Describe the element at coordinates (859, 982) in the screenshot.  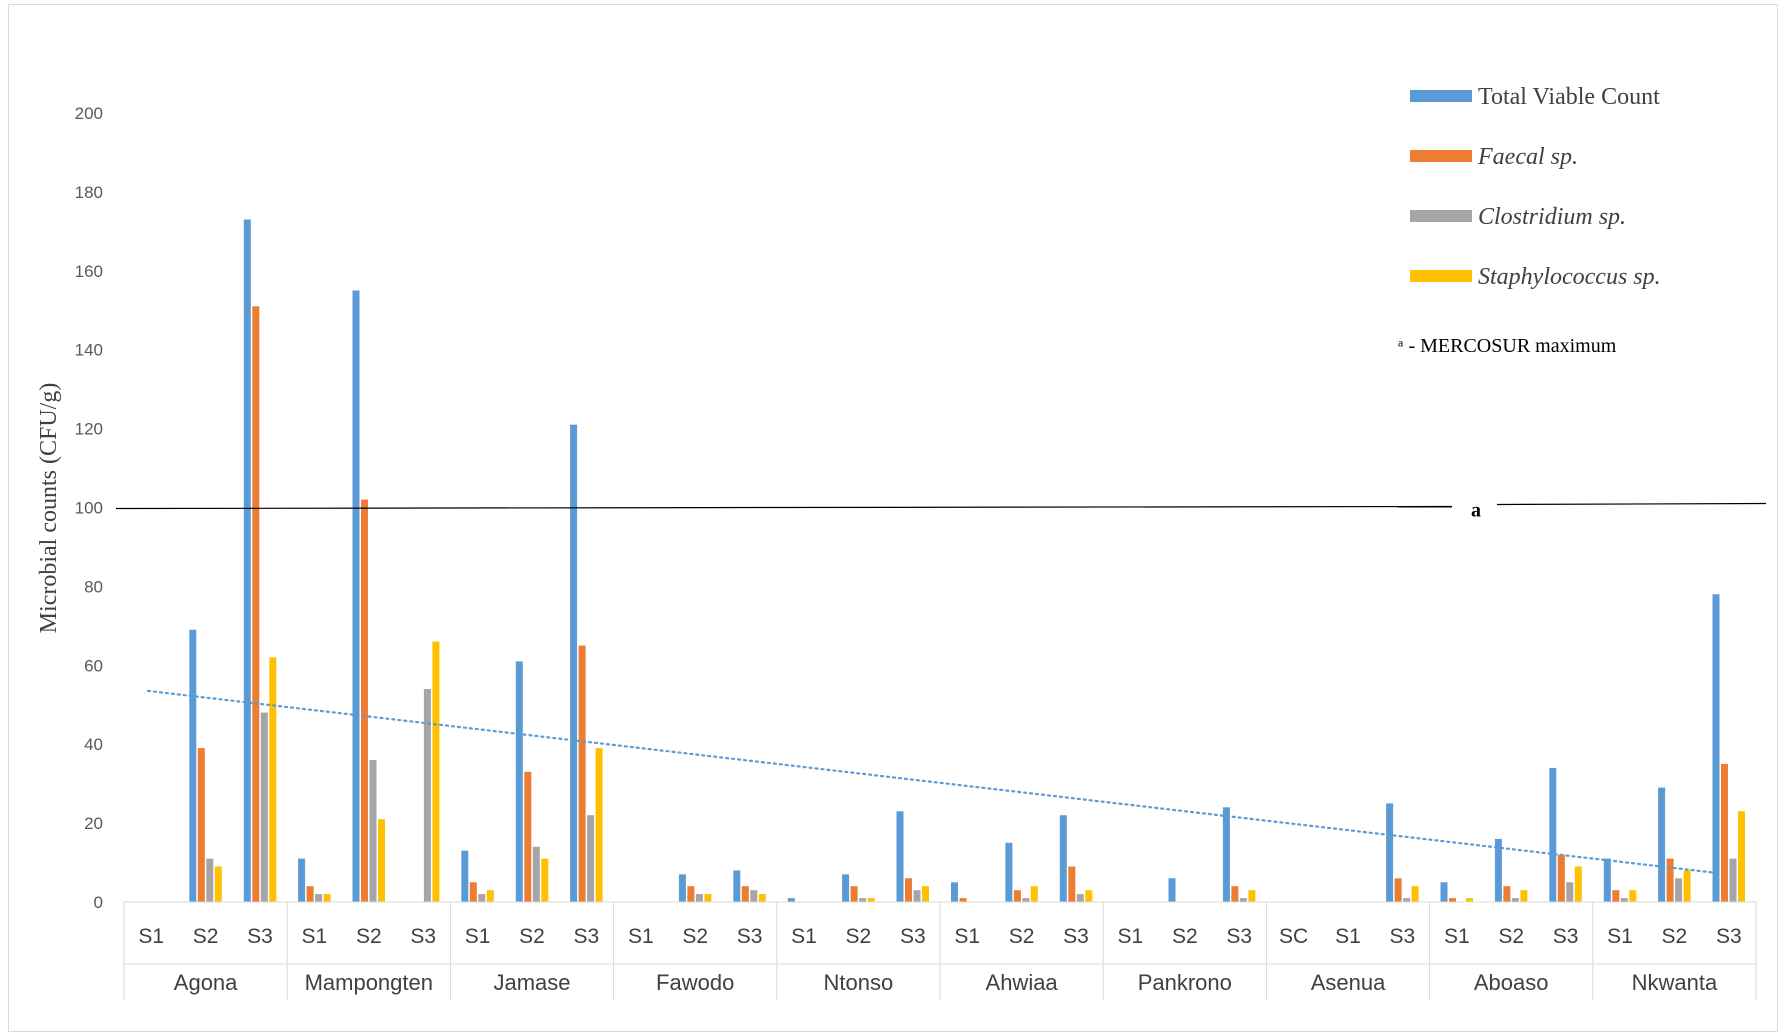
I see `group-label: Ntonso` at that location.